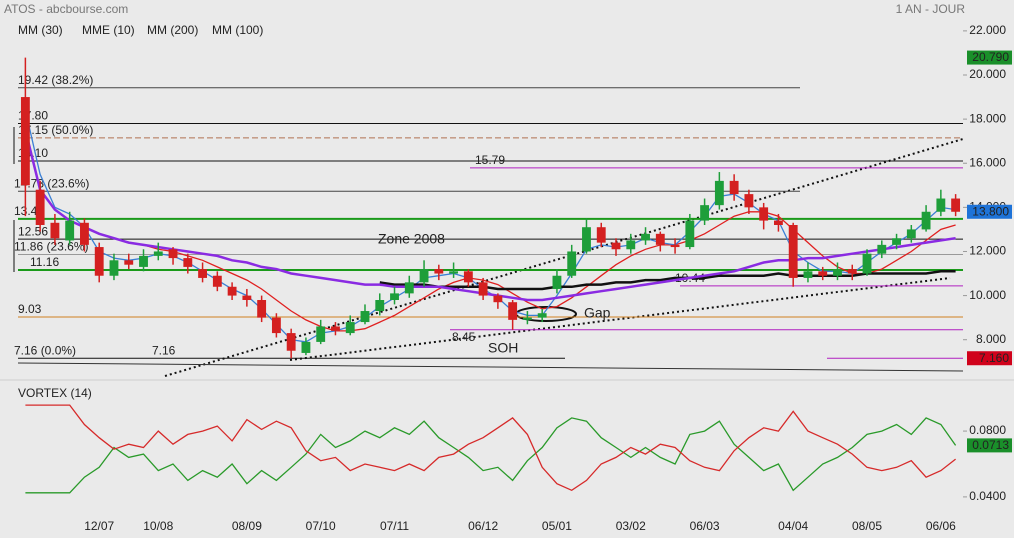 This screenshot has height=538, width=1014. Describe the element at coordinates (44, 262) in the screenshot. I see `level-label: 11.16` at that location.